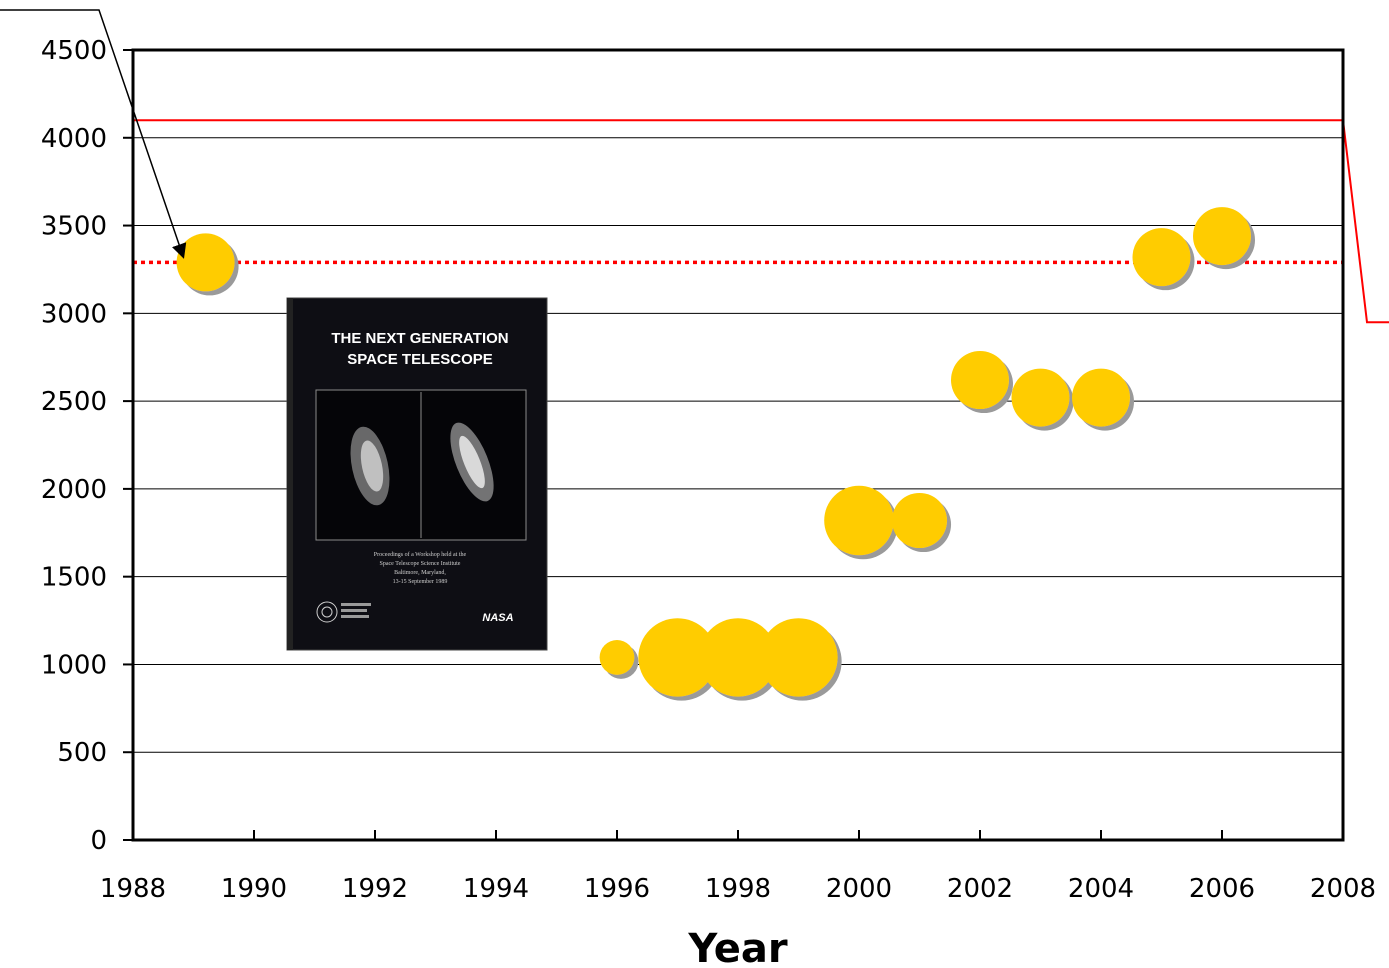 This screenshot has height=968, width=1389. What do you see at coordinates (420, 564) in the screenshot?
I see `cover-caption-2: Space Telescope Science Institute` at bounding box center [420, 564].